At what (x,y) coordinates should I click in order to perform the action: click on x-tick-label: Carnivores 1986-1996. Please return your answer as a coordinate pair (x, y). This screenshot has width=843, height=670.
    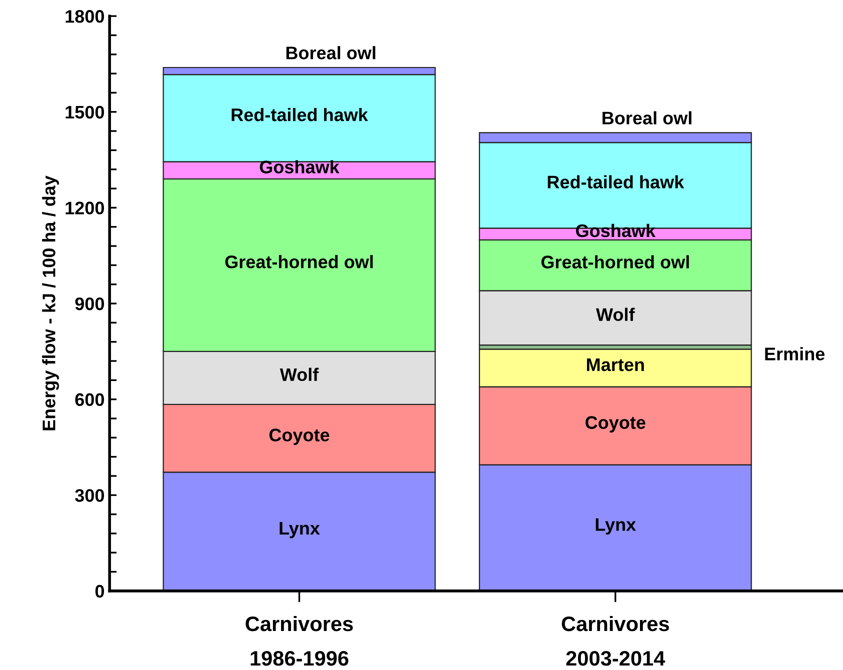
    Looking at the image, I should click on (299, 641).